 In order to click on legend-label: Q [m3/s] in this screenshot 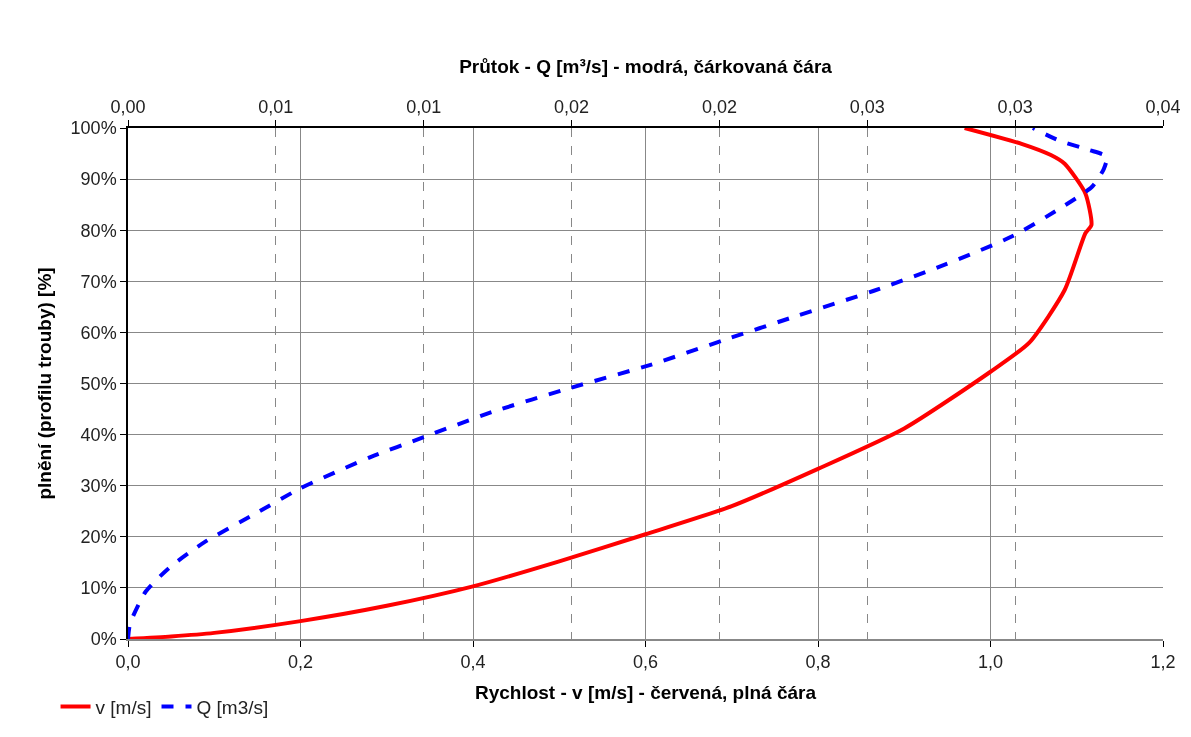, I will do `click(232, 707)`.